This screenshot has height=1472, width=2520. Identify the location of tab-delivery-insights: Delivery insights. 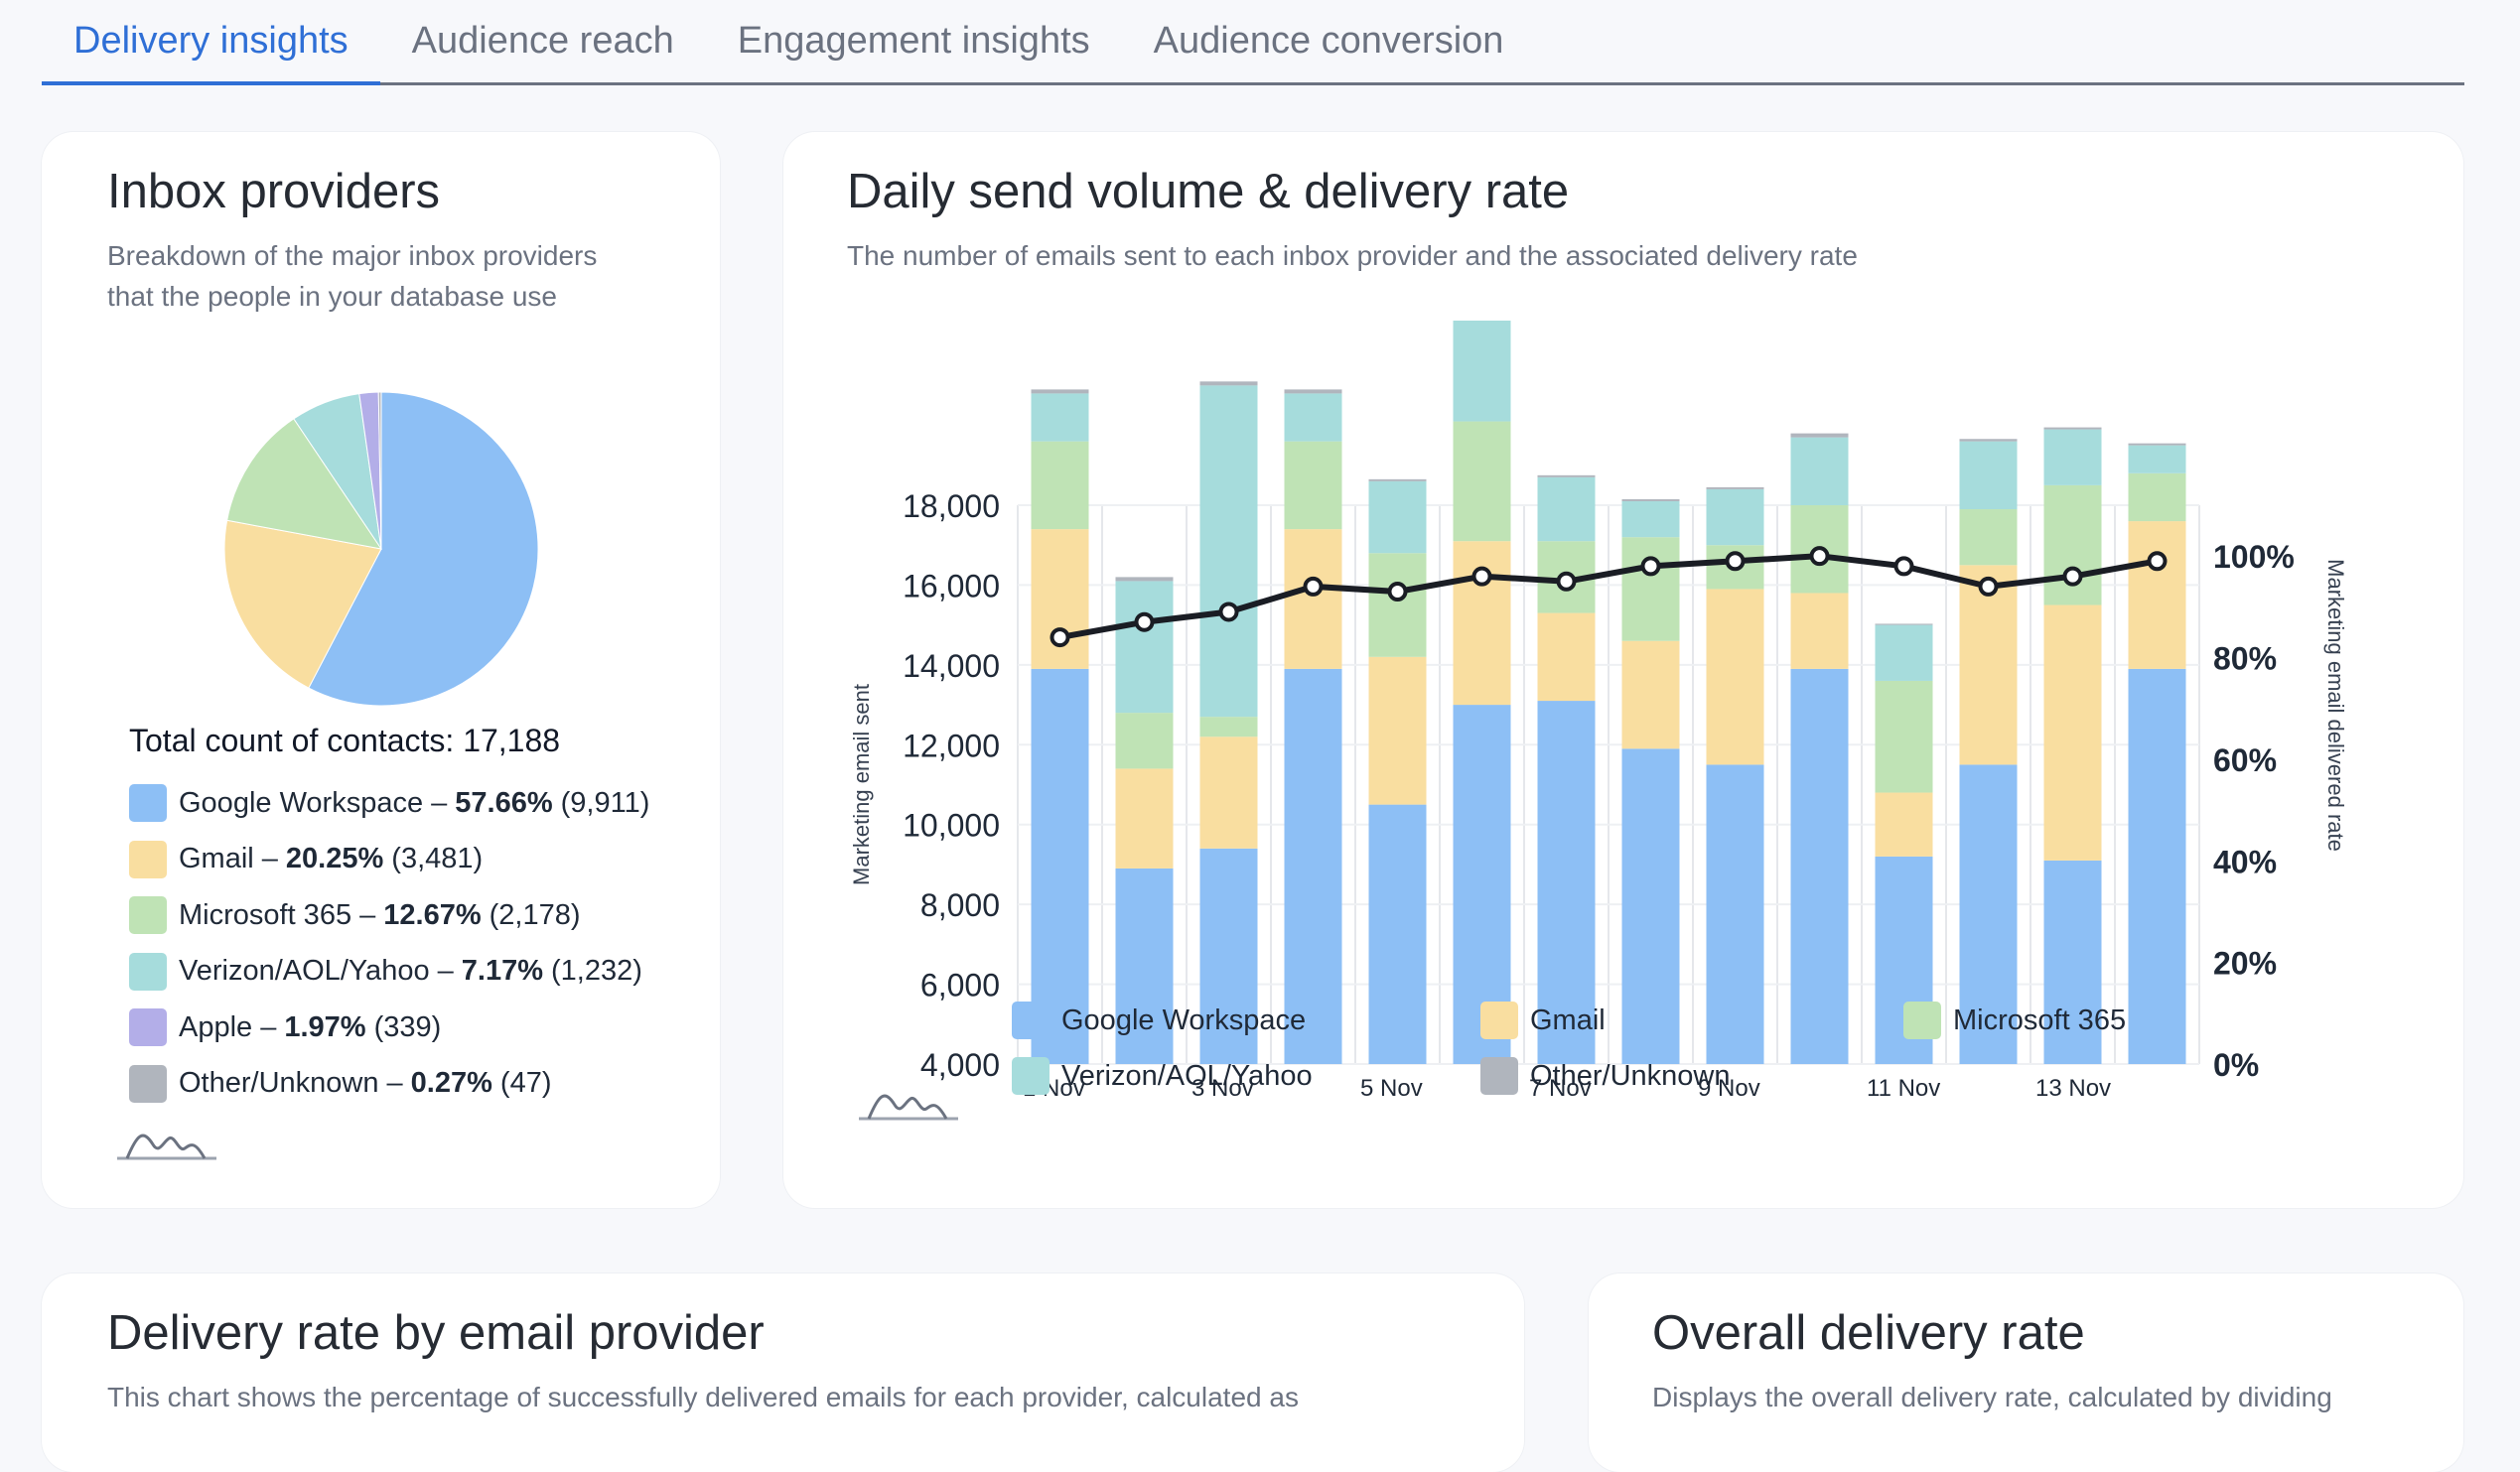
(211, 42).